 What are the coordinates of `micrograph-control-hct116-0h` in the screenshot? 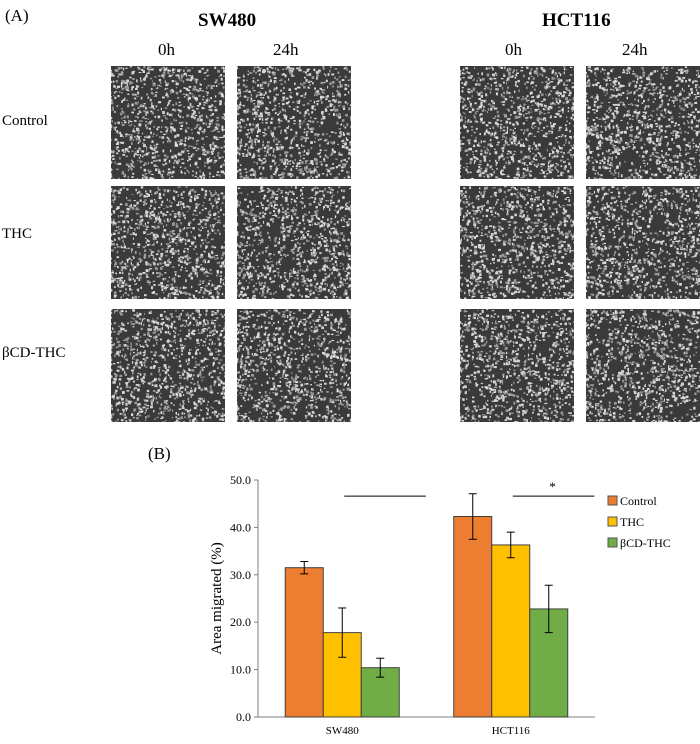 It's located at (517, 122).